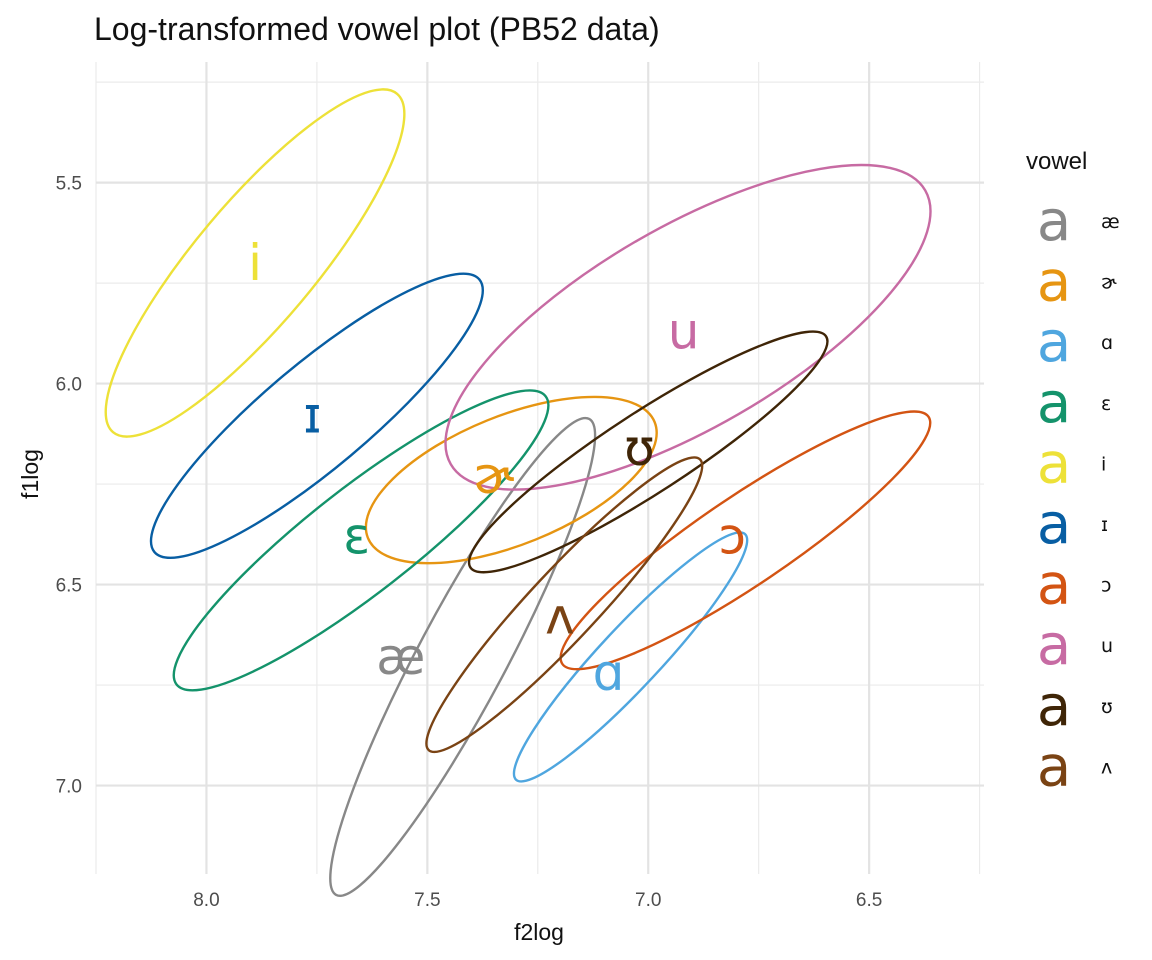 The height and width of the screenshot is (960, 1152). Describe the element at coordinates (1107, 707) in the screenshot. I see `legend-label: ʊ` at that location.